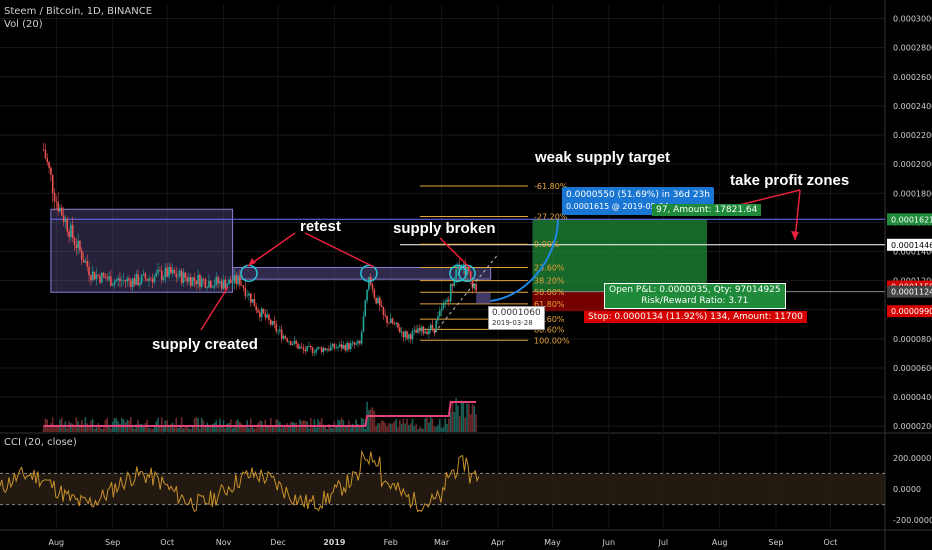 Image resolution: width=932 pixels, height=550 pixels. I want to click on fib-box, so click(483, 298).